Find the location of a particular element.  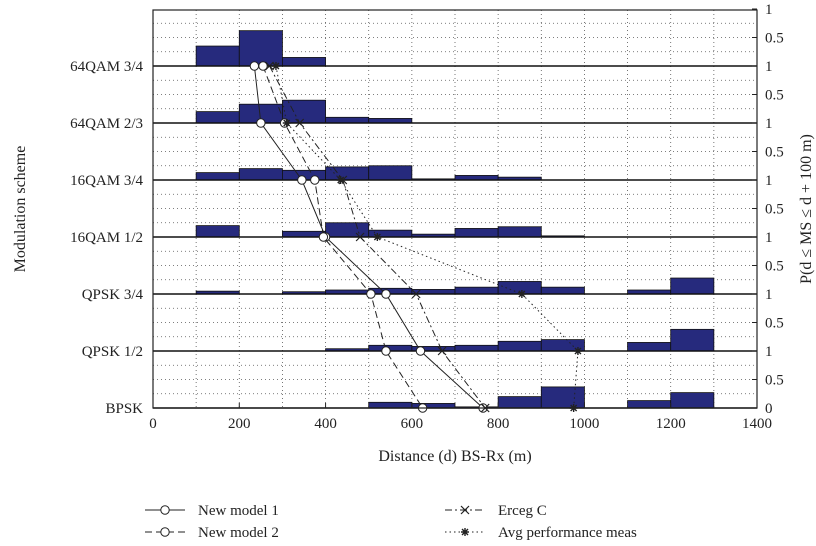

scheme-label: BPSK is located at coordinates (124, 409).